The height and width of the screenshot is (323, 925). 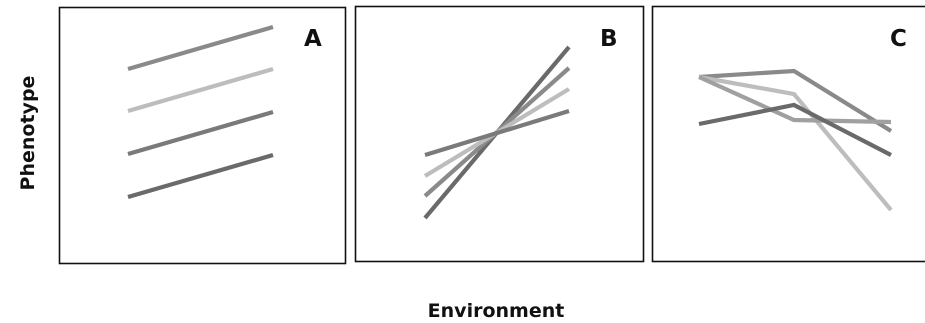 What do you see at coordinates (609, 39) in the screenshot?
I see `panel-b-label: B` at bounding box center [609, 39].